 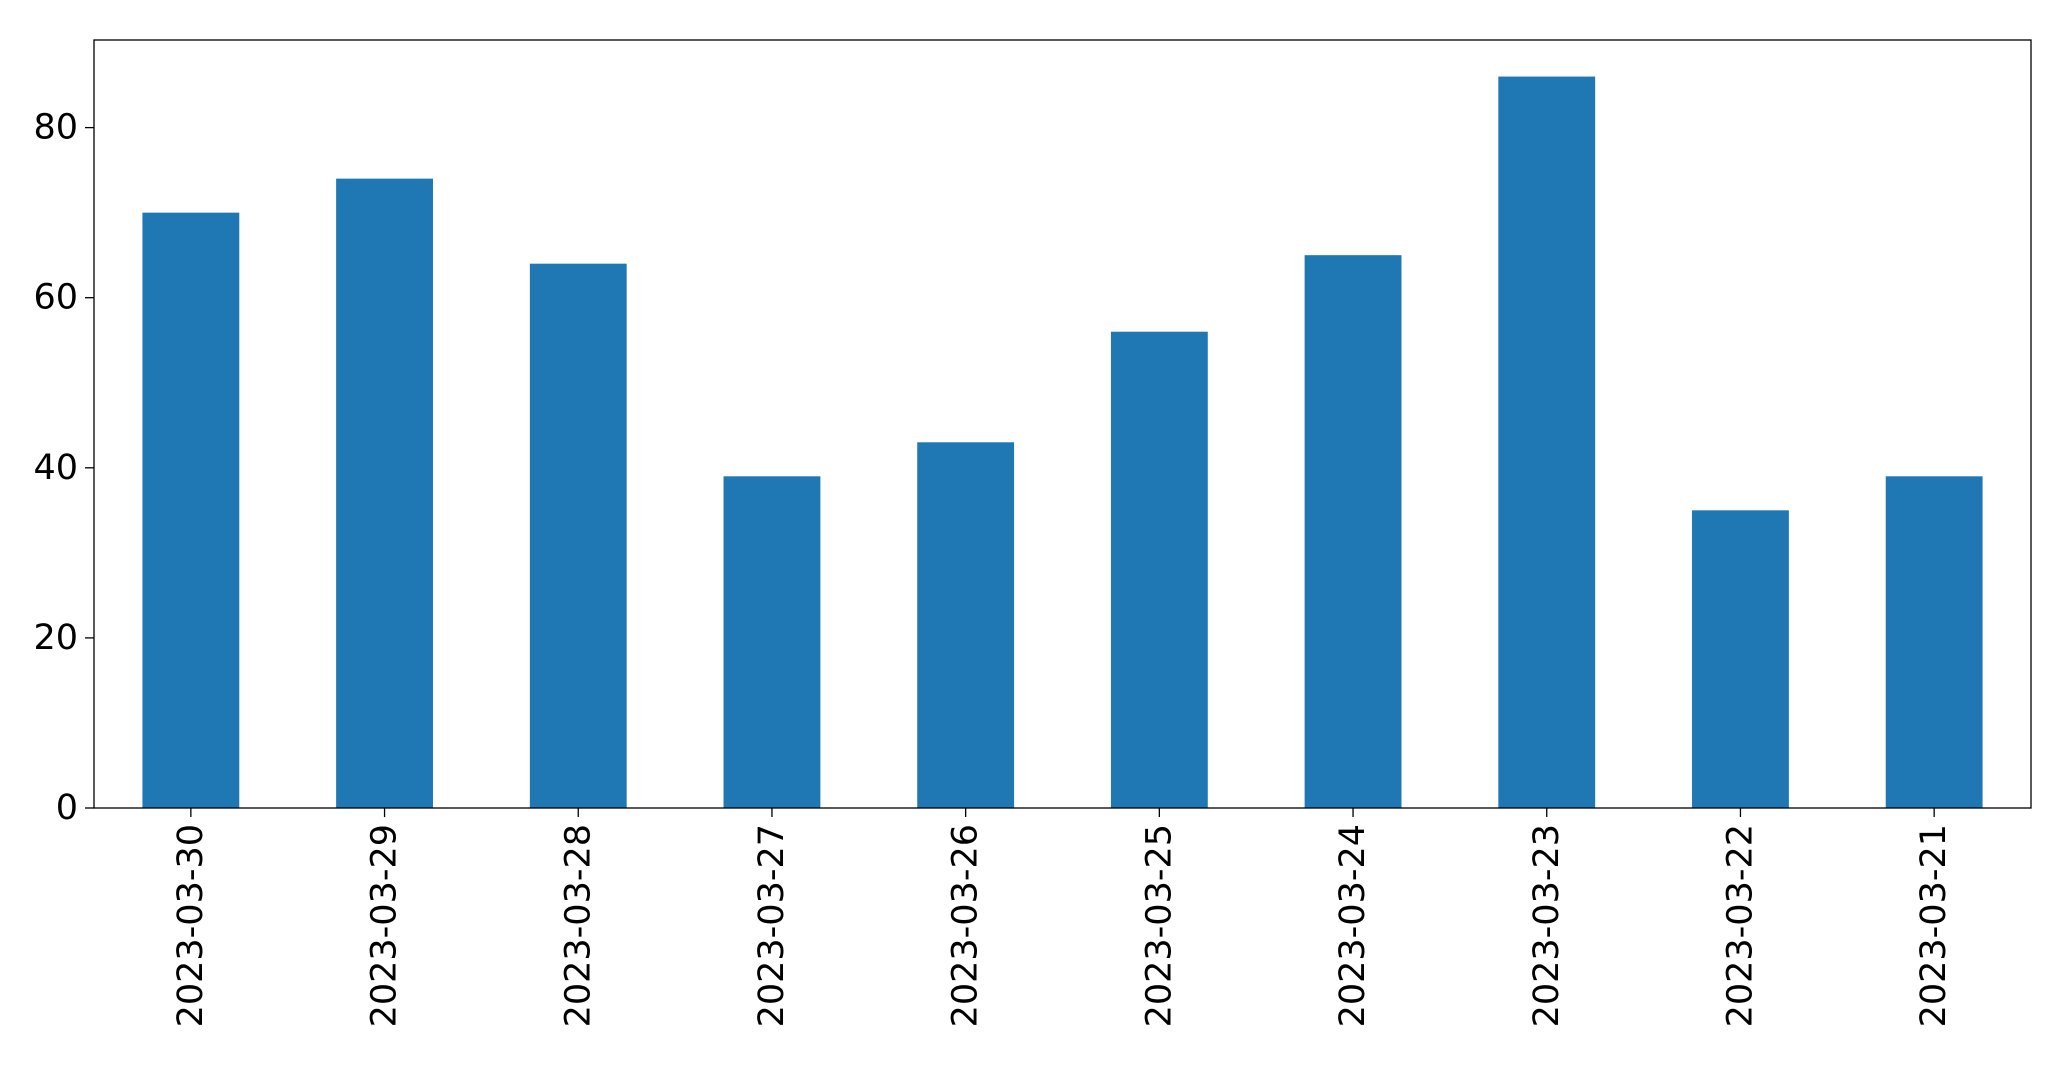 I want to click on x-tick-label: 2023-03-26, so click(x=966, y=925).